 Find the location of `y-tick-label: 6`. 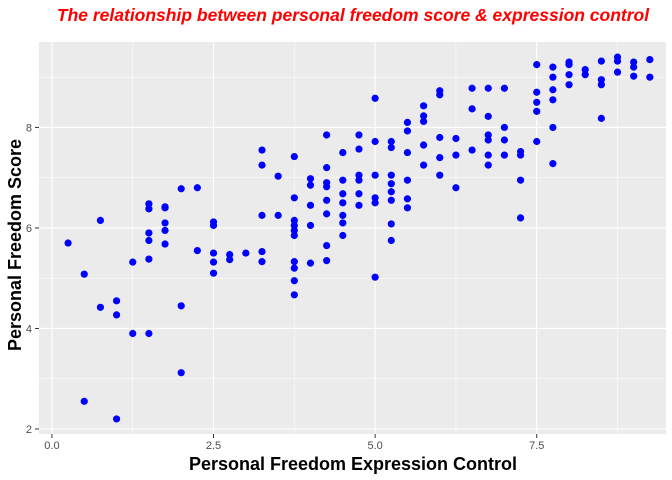

y-tick-label: 6 is located at coordinates (29, 229).